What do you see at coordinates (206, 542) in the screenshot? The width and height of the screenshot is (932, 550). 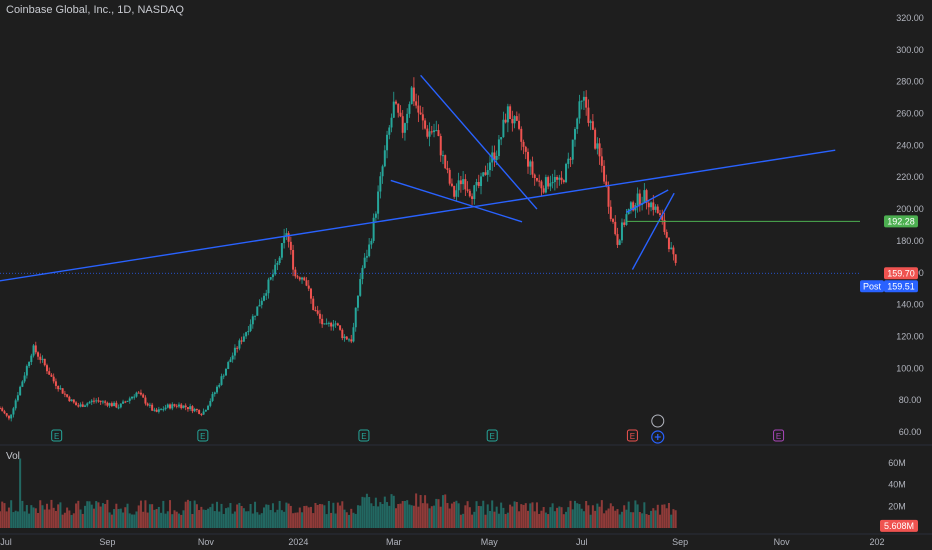 I see `time-tick-label: Nov` at bounding box center [206, 542].